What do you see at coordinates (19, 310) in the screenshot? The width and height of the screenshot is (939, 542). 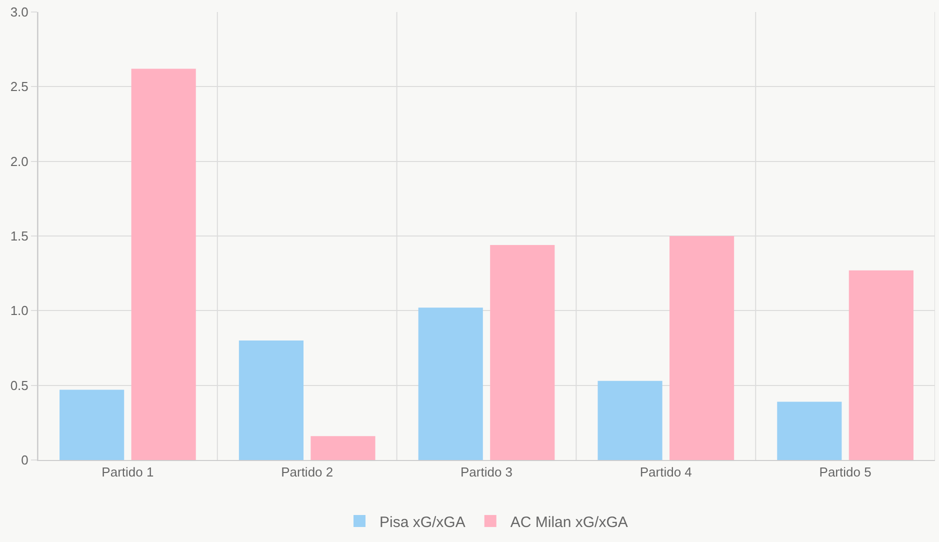 I see `y-tick-label: 1.0` at bounding box center [19, 310].